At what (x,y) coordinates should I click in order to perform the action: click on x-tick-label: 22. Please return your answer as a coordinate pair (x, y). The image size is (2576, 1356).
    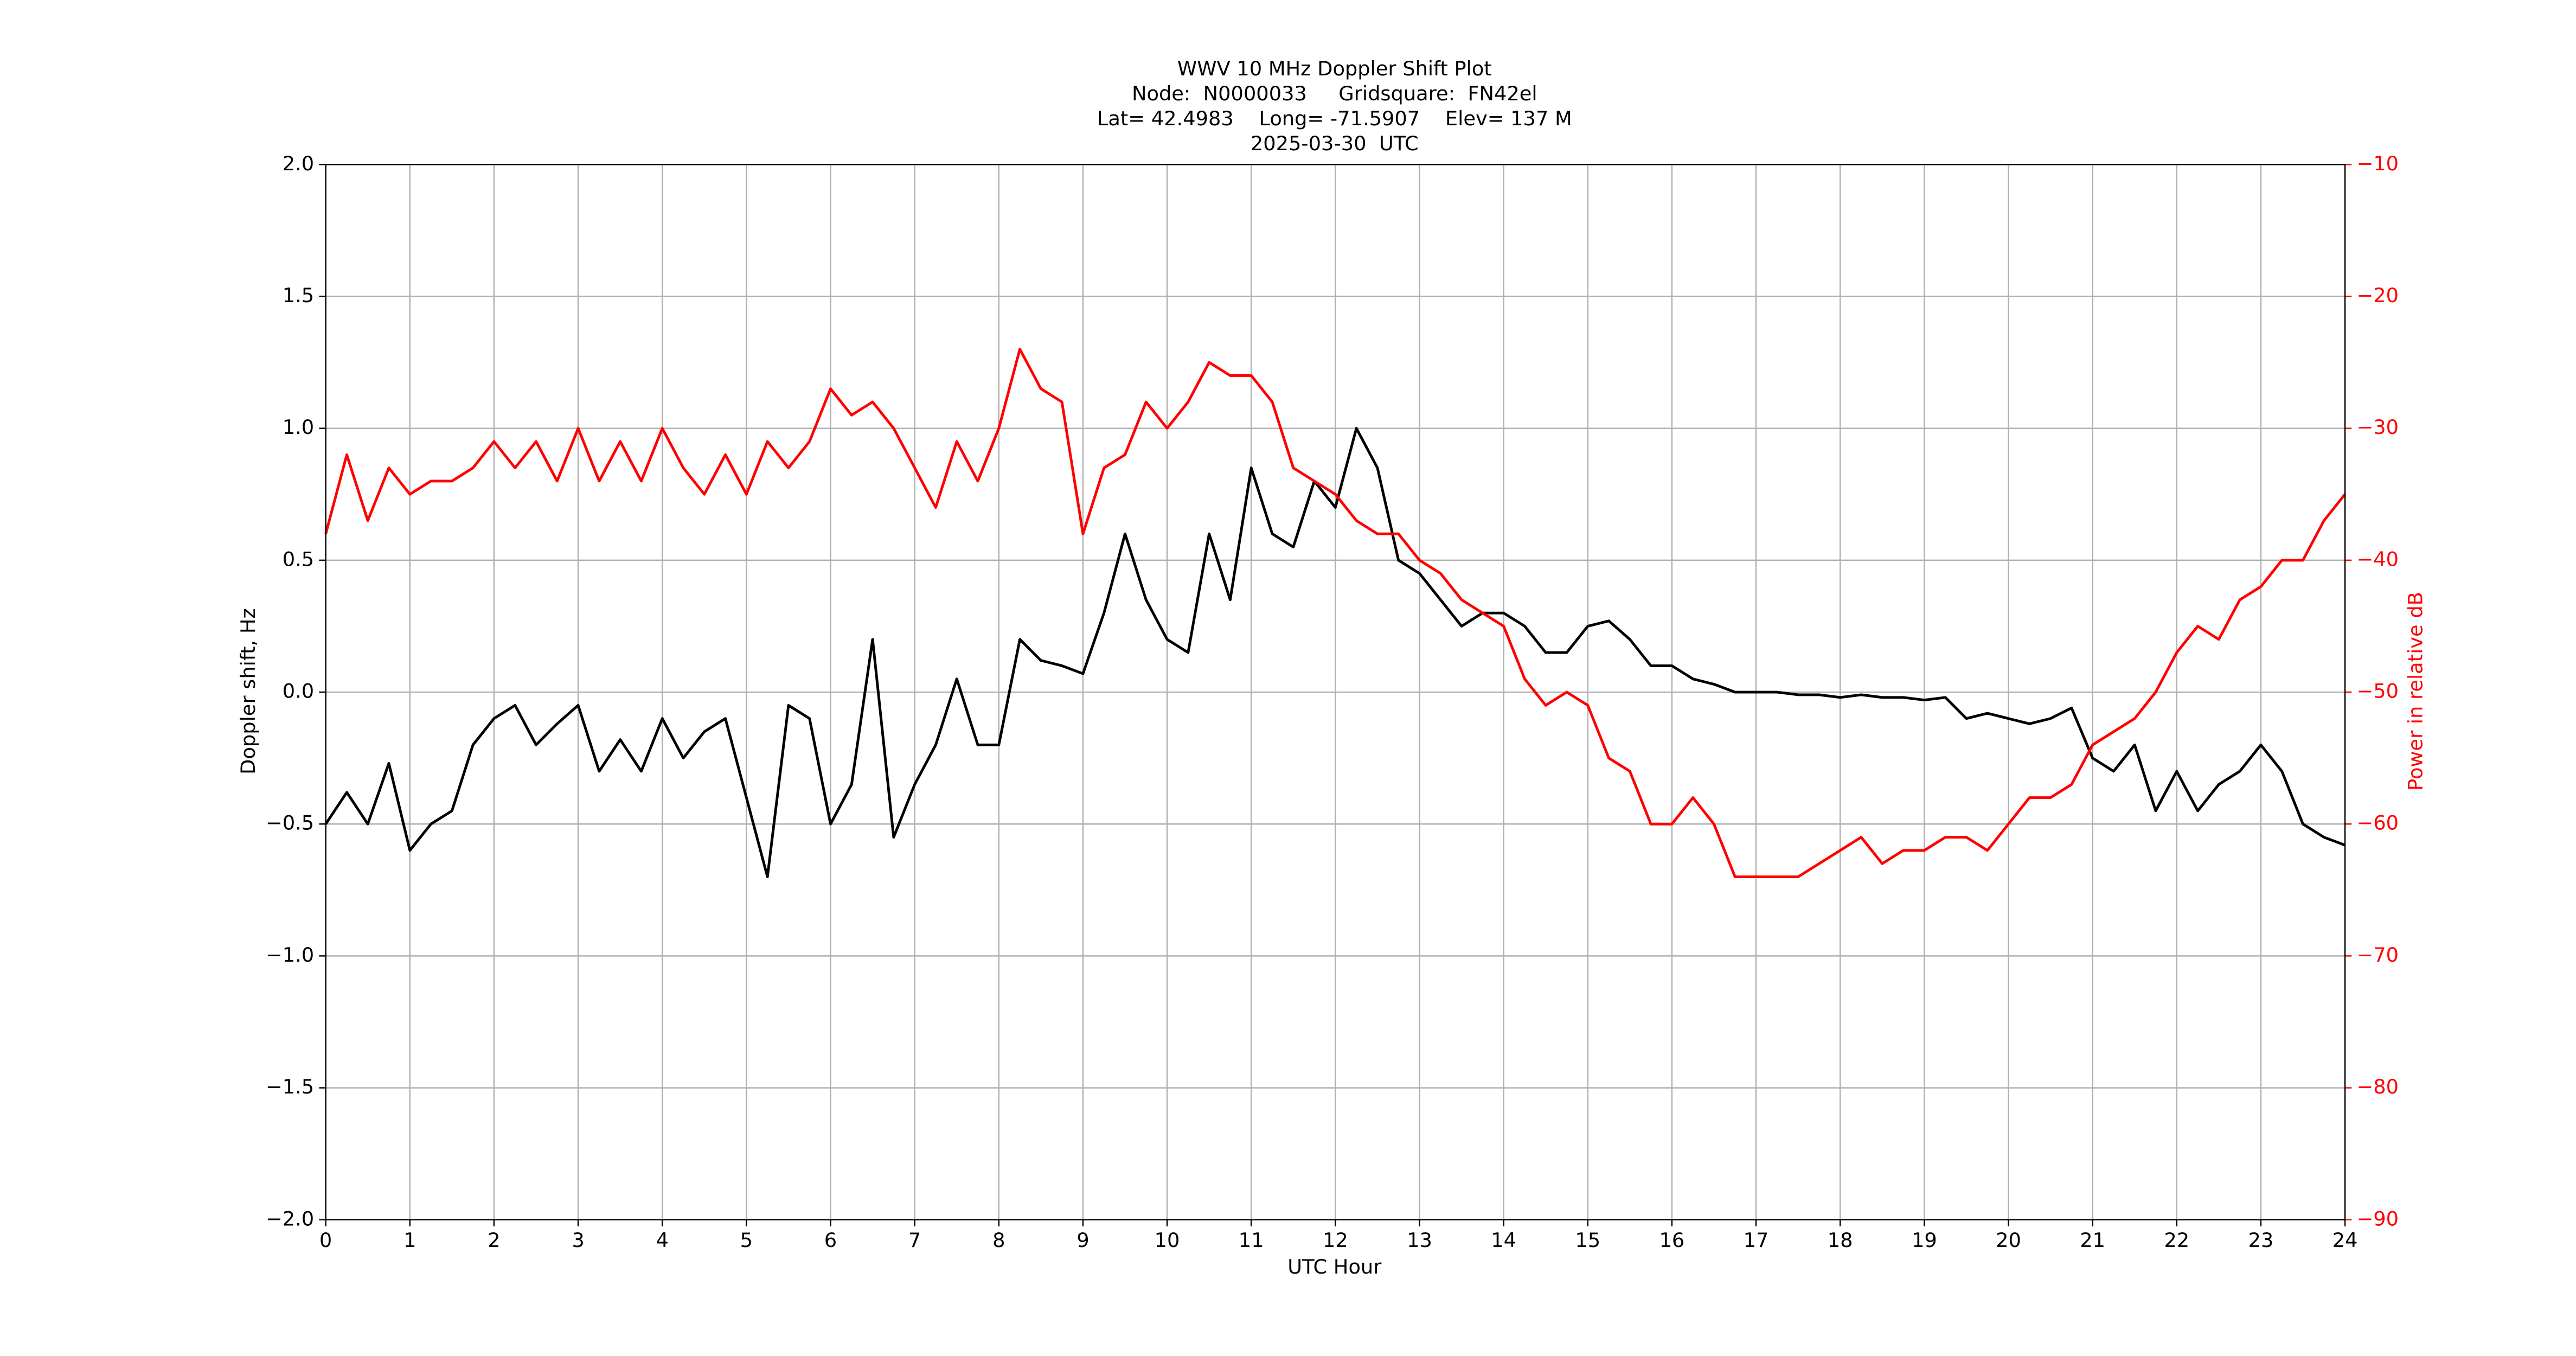
    Looking at the image, I should click on (2176, 1240).